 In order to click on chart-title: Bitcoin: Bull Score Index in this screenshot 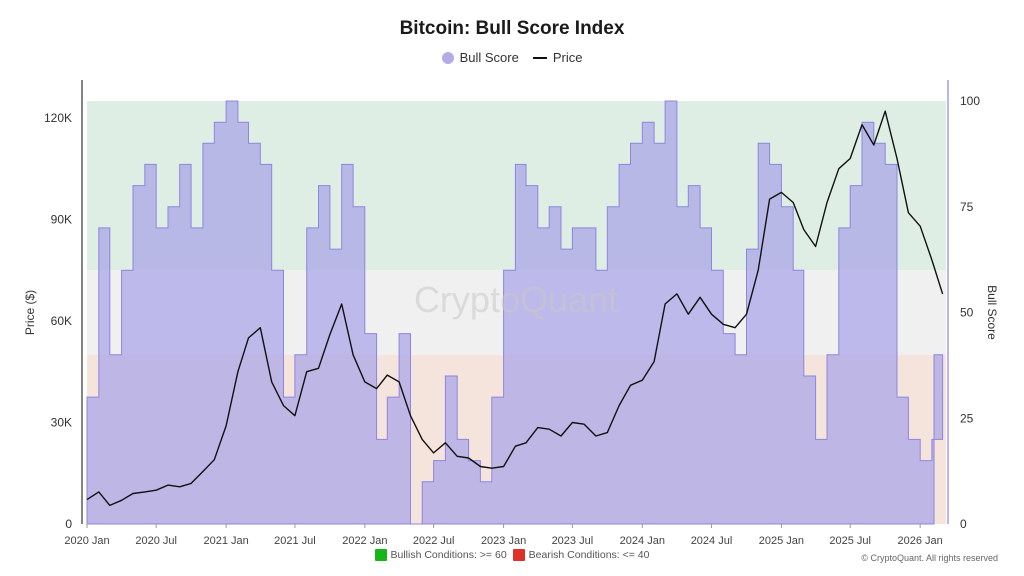, I will do `click(512, 28)`.